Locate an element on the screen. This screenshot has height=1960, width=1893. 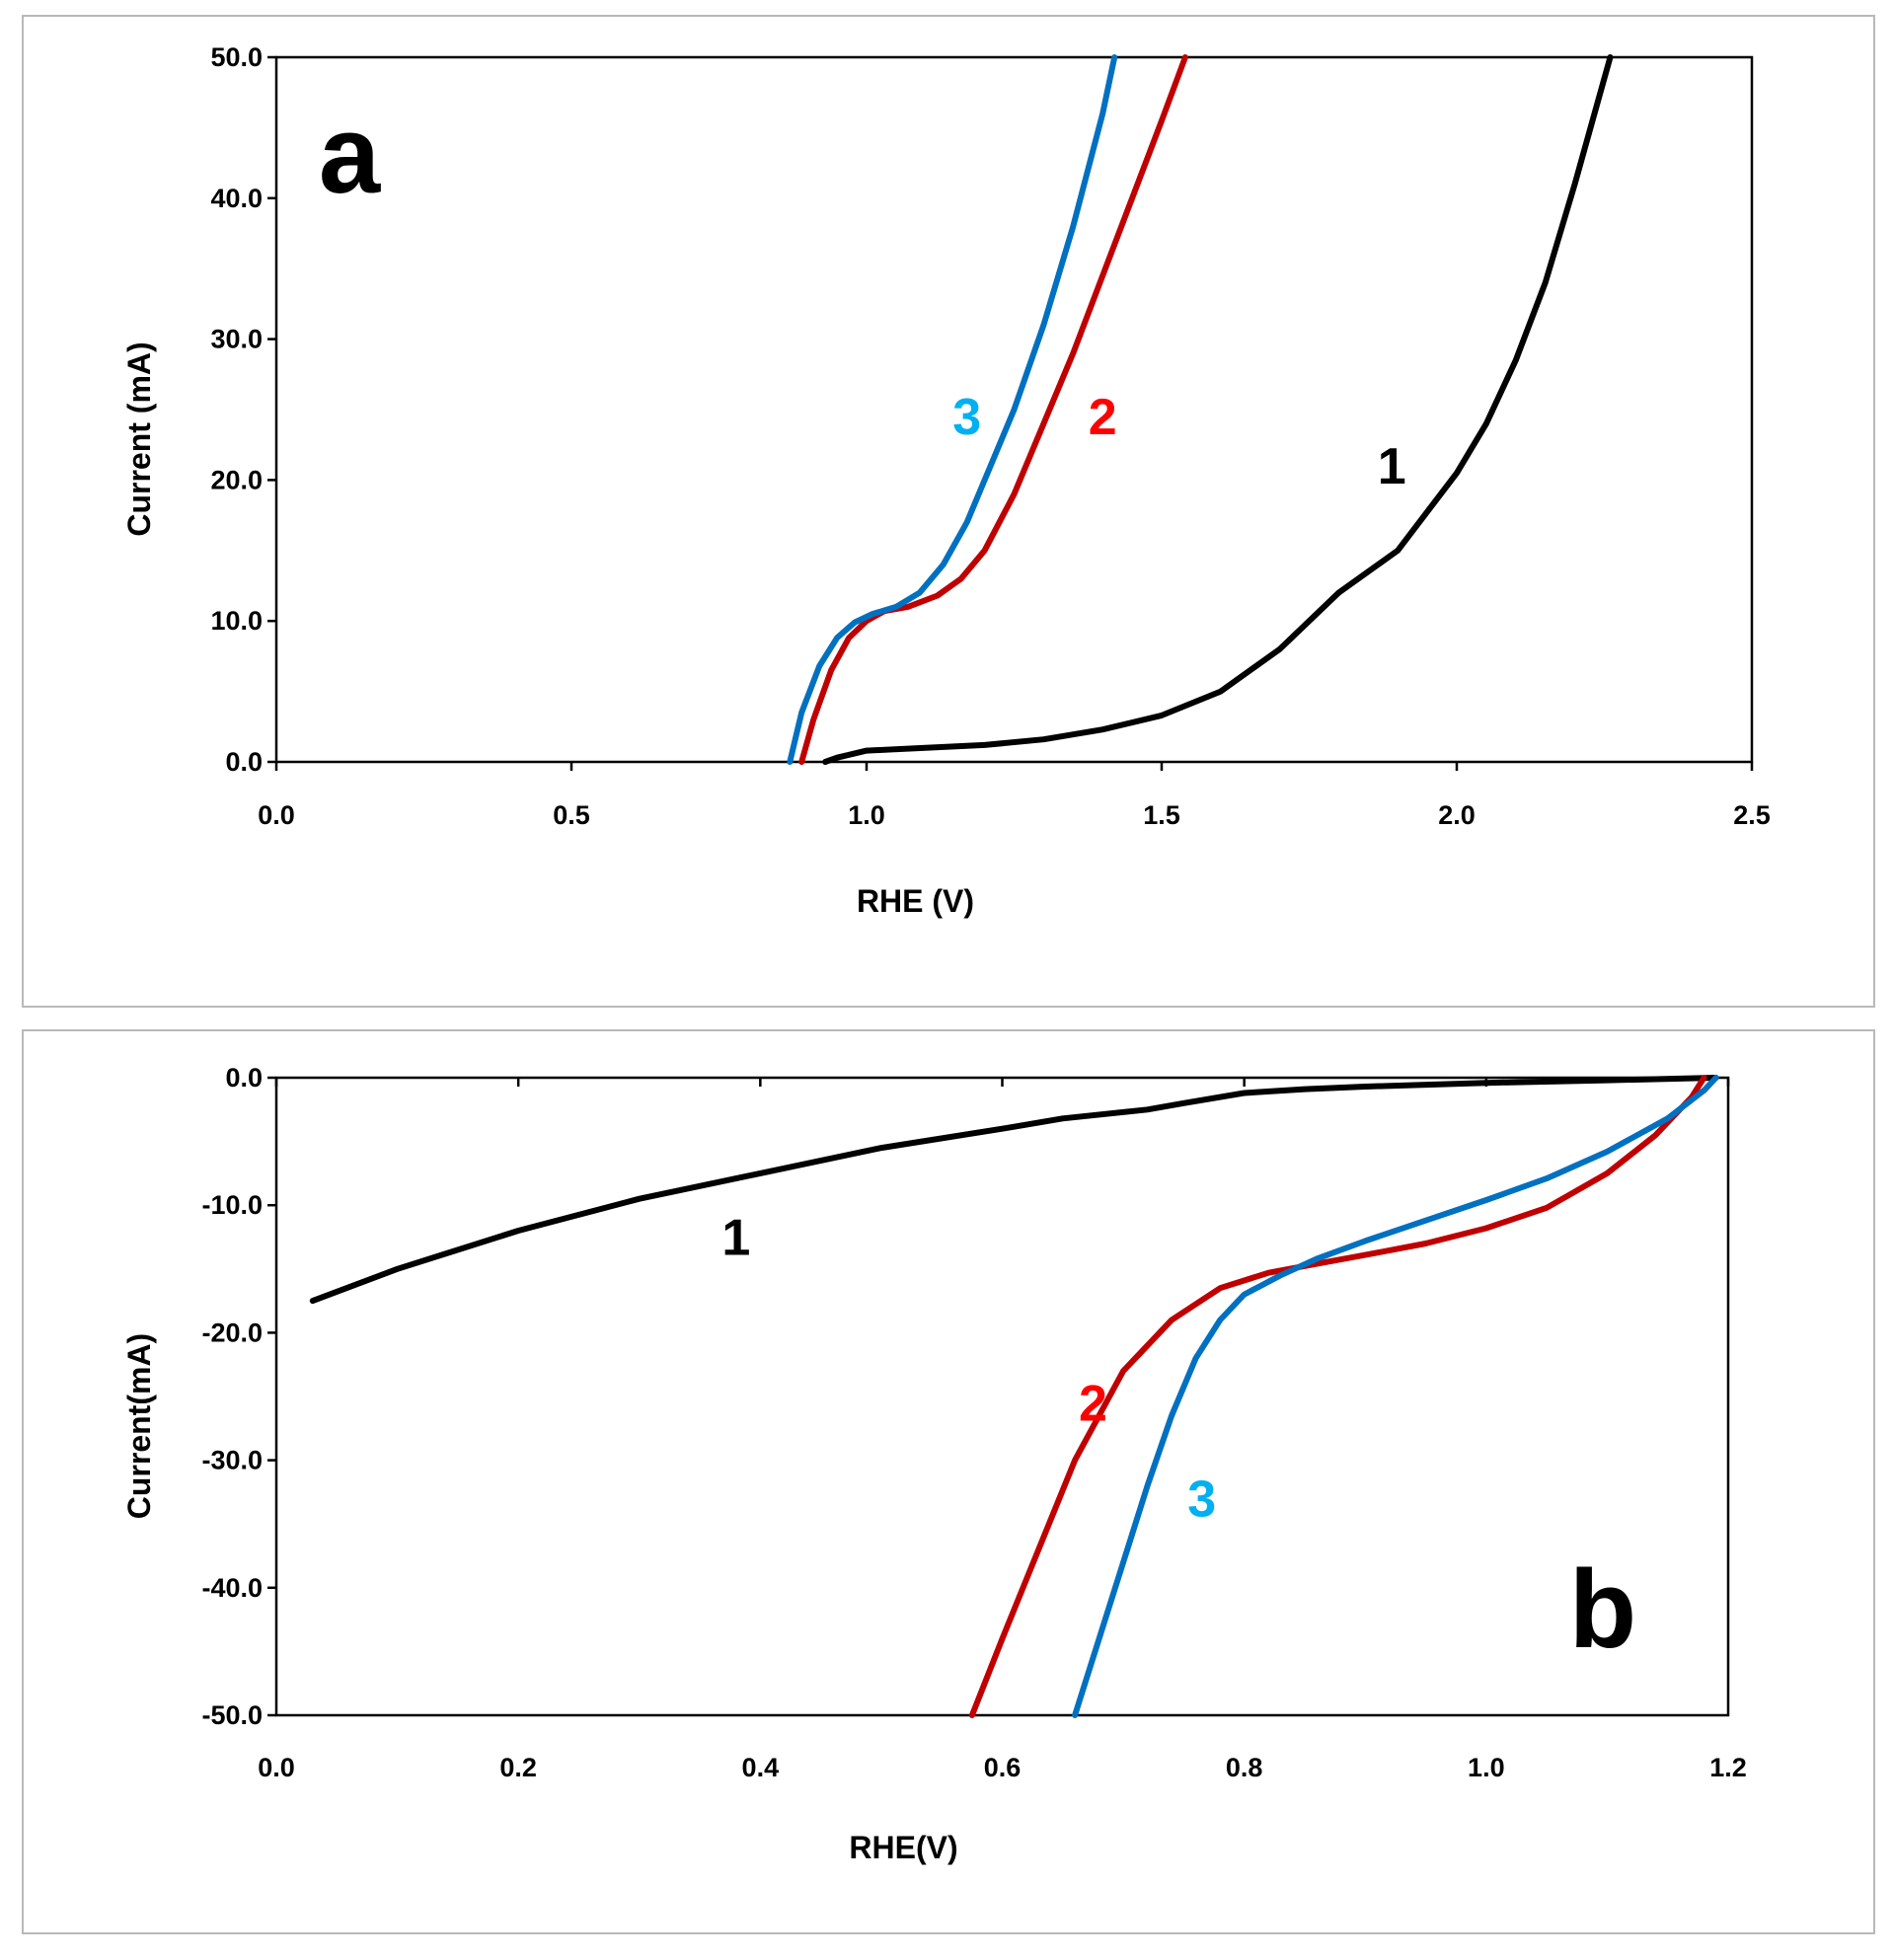
x-tick-label-b: 1.0 is located at coordinates (1486, 1767).